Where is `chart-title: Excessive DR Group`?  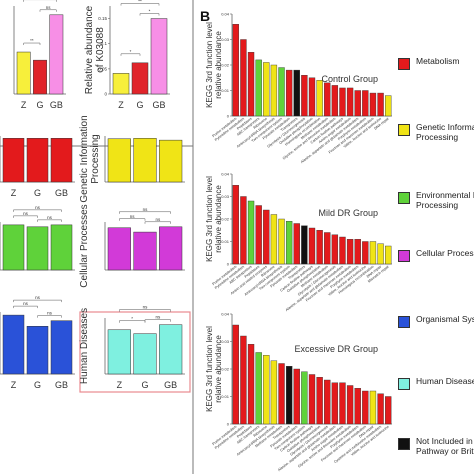 chart-title: Excessive DR Group is located at coordinates (336, 349).